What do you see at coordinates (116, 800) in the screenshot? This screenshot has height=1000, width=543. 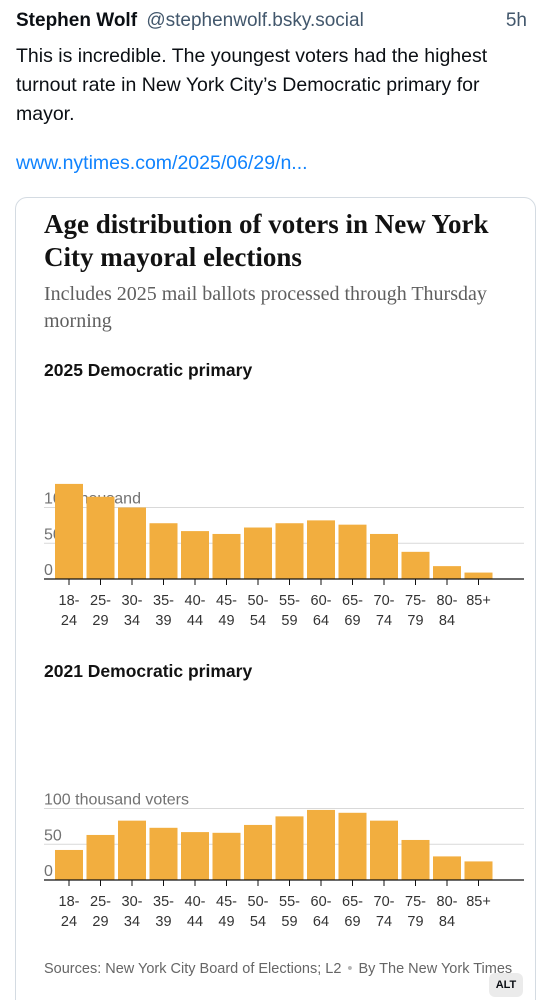 I see `y-tick-label: 100 thousand voters` at bounding box center [116, 800].